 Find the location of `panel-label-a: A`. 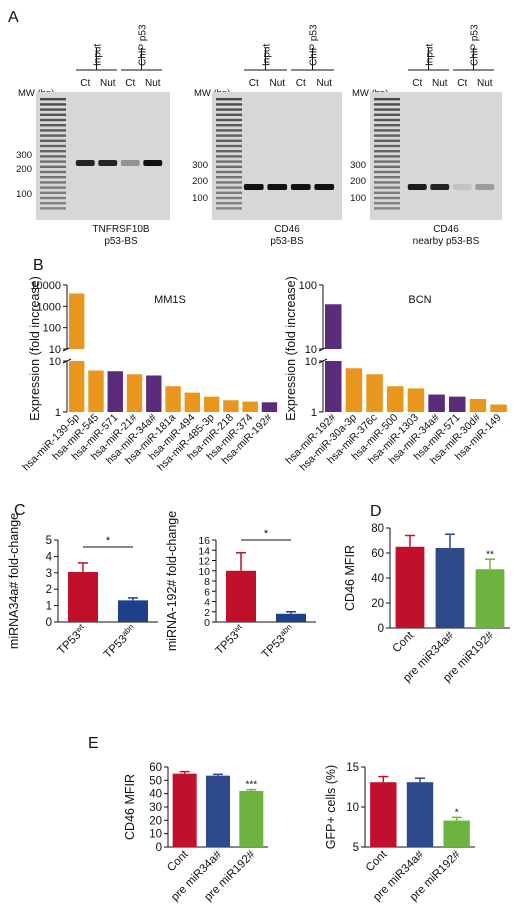

panel-label-a: A is located at coordinates (13, 17).